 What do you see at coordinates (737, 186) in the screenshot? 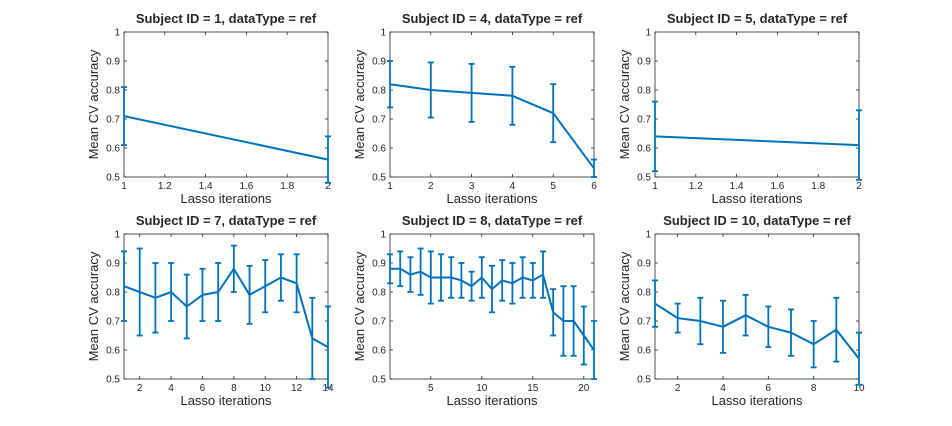
I see `chart-3-xtick-label: 1.4` at bounding box center [737, 186].